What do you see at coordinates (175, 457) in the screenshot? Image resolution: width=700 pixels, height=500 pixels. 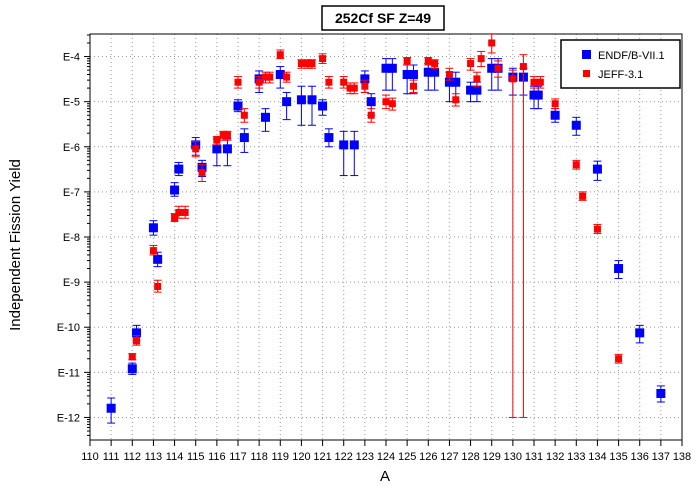 I see `x-tick-label: 114` at bounding box center [175, 457].